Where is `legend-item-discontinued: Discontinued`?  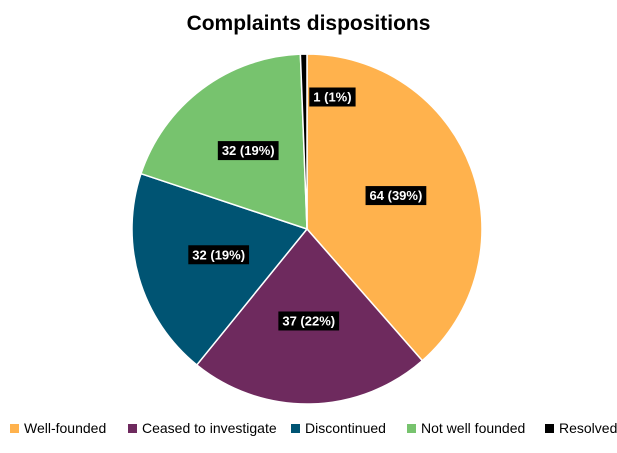
legend-item-discontinued: Discontinued is located at coordinates (338, 428).